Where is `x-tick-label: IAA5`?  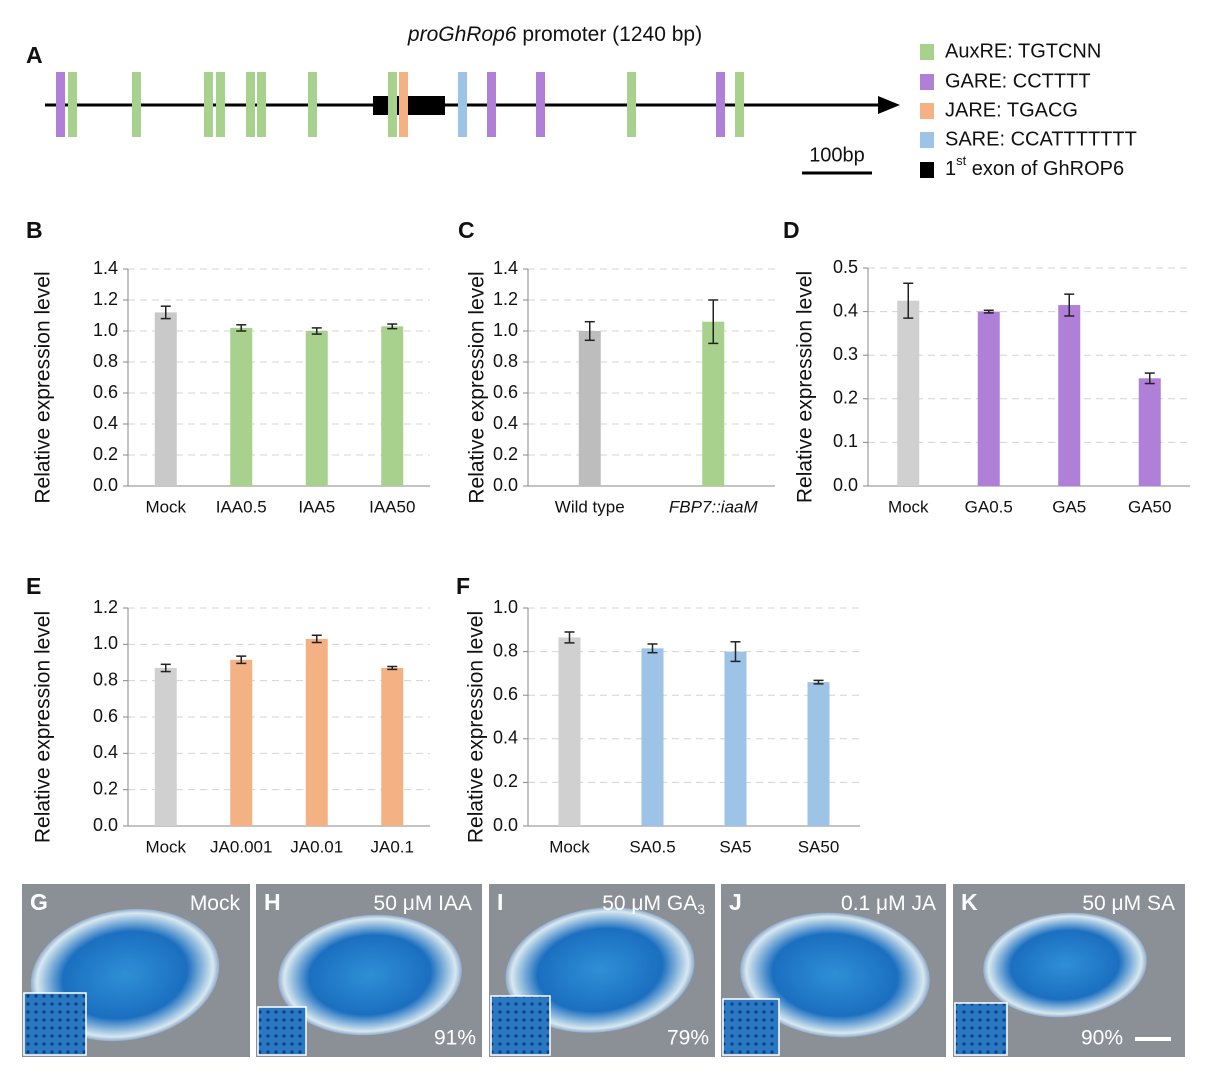 x-tick-label: IAA5 is located at coordinates (316, 506).